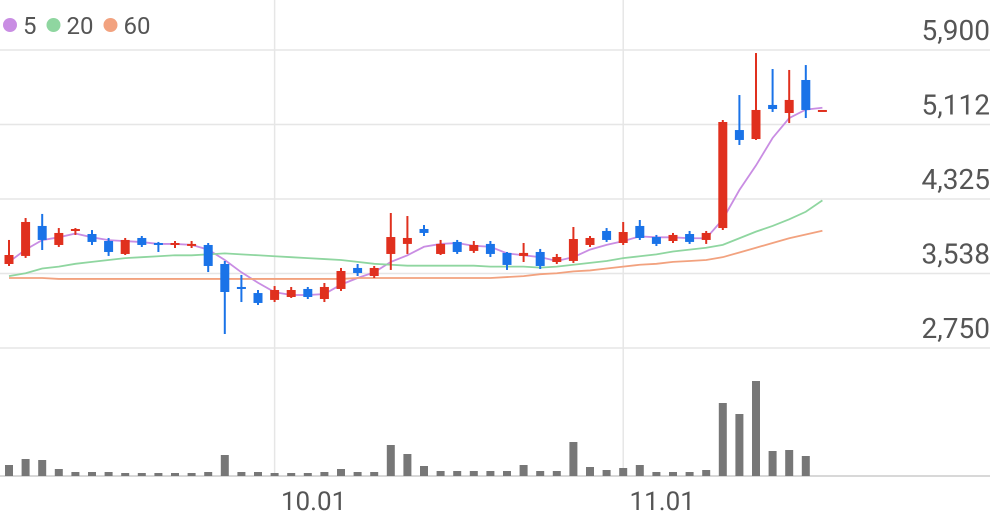  I want to click on legend-label: 5, so click(30, 26).